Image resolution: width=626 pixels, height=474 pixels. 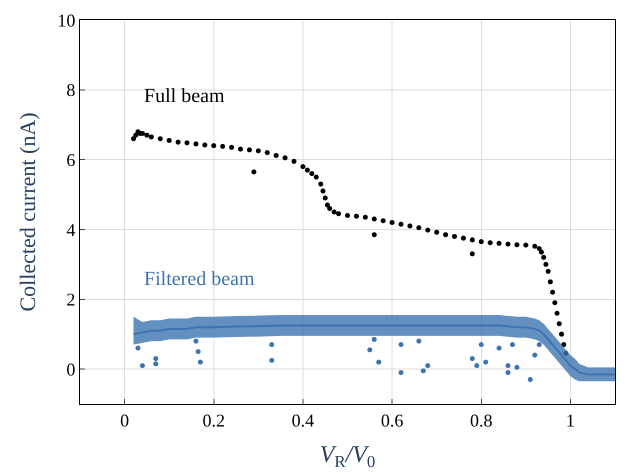 What do you see at coordinates (303, 420) in the screenshot?
I see `x-tick-label: 0.4` at bounding box center [303, 420].